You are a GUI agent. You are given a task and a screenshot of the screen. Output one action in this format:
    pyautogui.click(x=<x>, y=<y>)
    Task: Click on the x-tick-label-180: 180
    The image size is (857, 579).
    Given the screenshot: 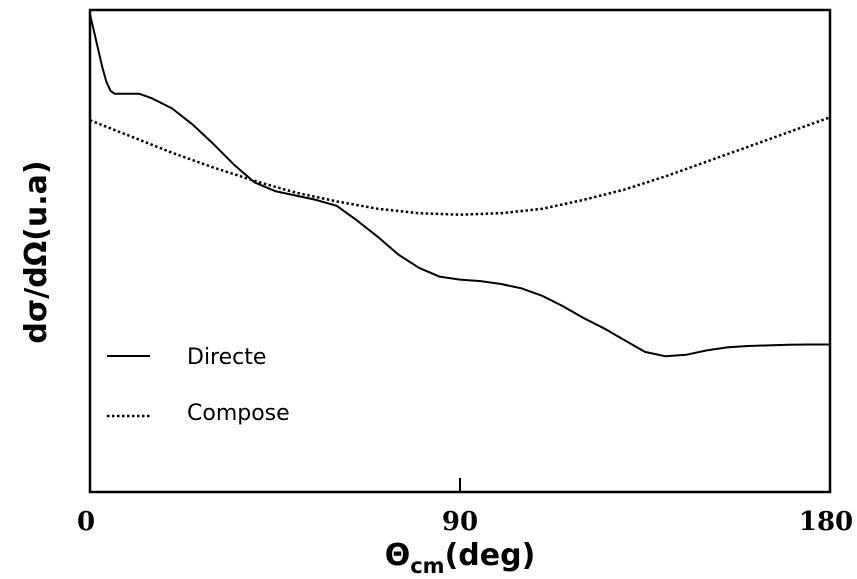 What is the action you would take?
    pyautogui.click(x=826, y=522)
    